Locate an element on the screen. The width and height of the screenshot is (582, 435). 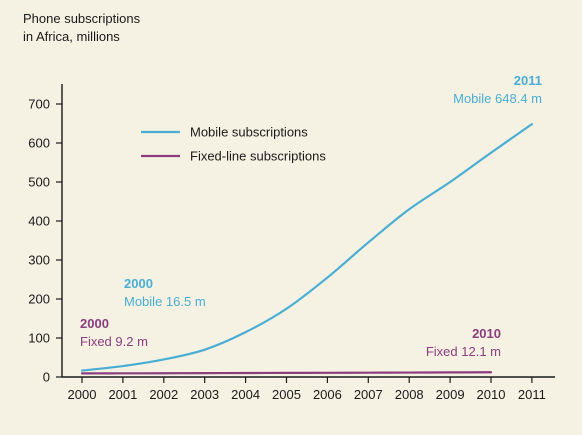
chart-title-line: in Africa, millions is located at coordinates (71, 36).